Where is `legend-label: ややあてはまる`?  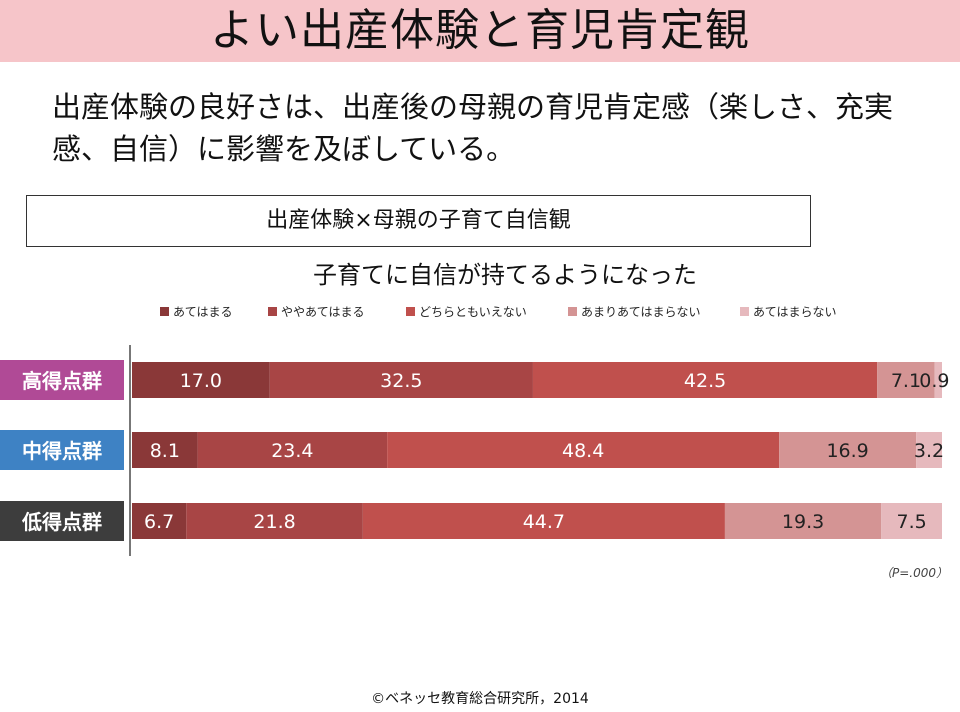 legend-label: ややあてはまる is located at coordinates (323, 312).